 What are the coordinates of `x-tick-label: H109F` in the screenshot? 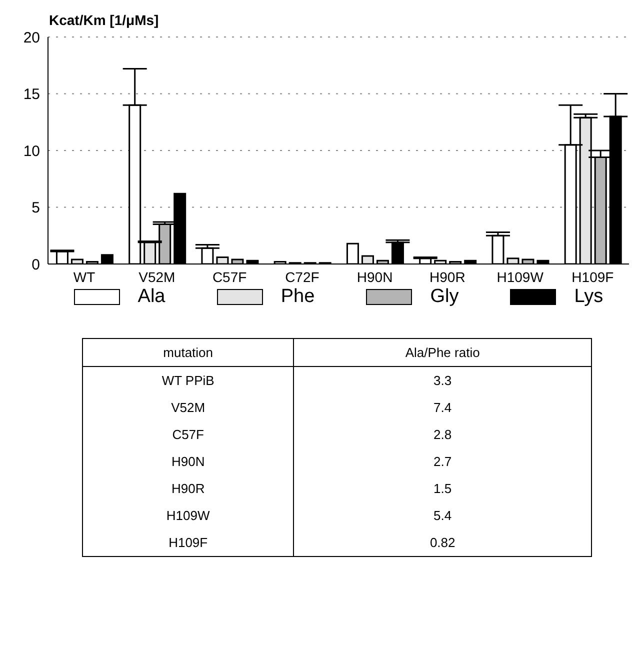 It's located at (593, 276).